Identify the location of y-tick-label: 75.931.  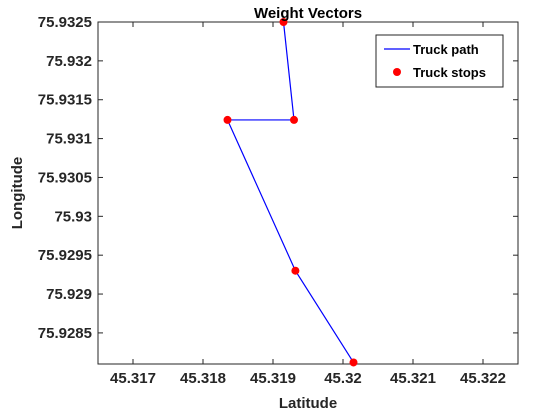
(69, 139).